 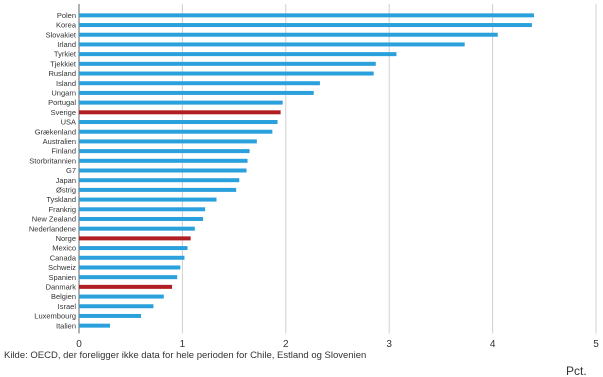 What do you see at coordinates (596, 344) in the screenshot?
I see `x-tick-label: 5` at bounding box center [596, 344].